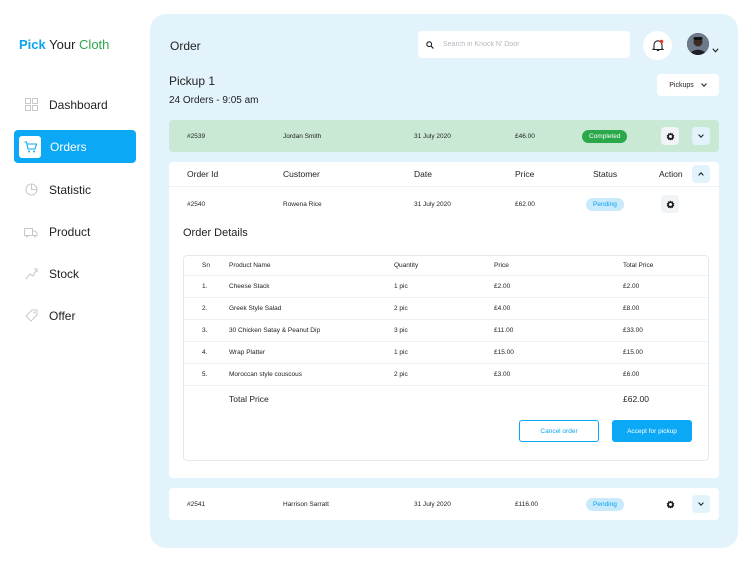  What do you see at coordinates (301, 174) in the screenshot?
I see `column-customer: Customer` at bounding box center [301, 174].